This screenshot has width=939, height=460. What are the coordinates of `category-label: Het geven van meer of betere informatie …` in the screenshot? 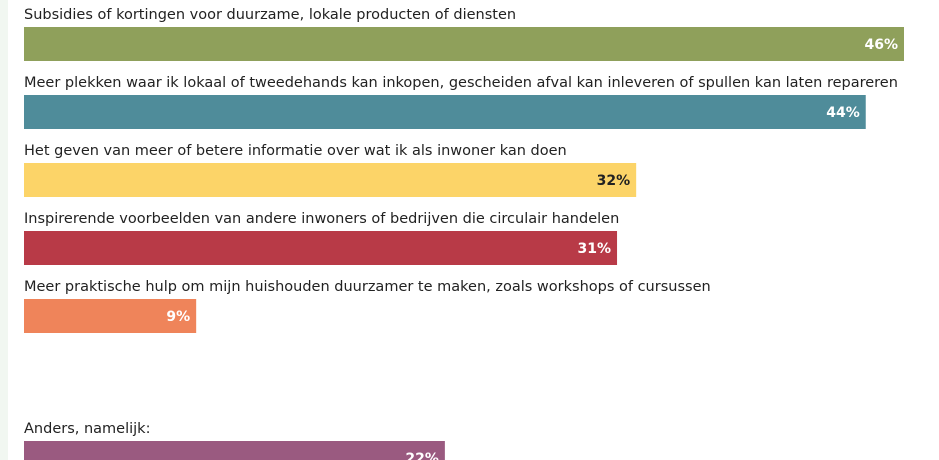 It's located at (295, 151).